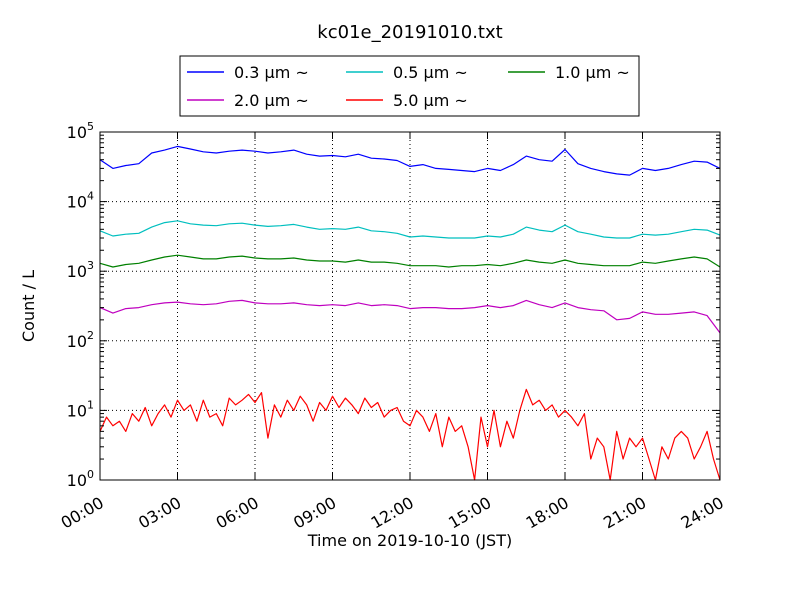 The image size is (800, 600). Describe the element at coordinates (90, 335) in the screenshot. I see `y-tick-exponent: 2` at that location.